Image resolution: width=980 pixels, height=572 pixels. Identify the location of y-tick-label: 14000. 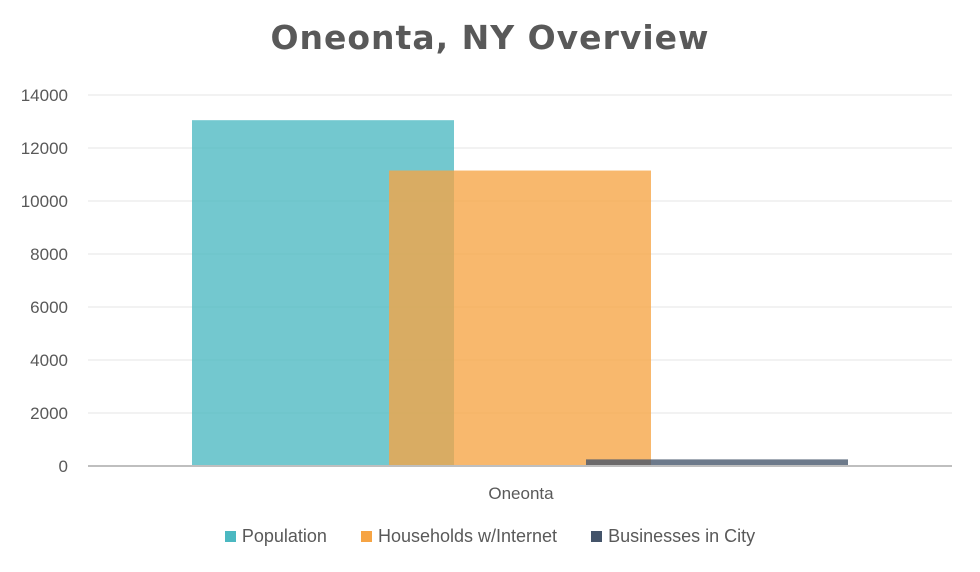
(44, 95).